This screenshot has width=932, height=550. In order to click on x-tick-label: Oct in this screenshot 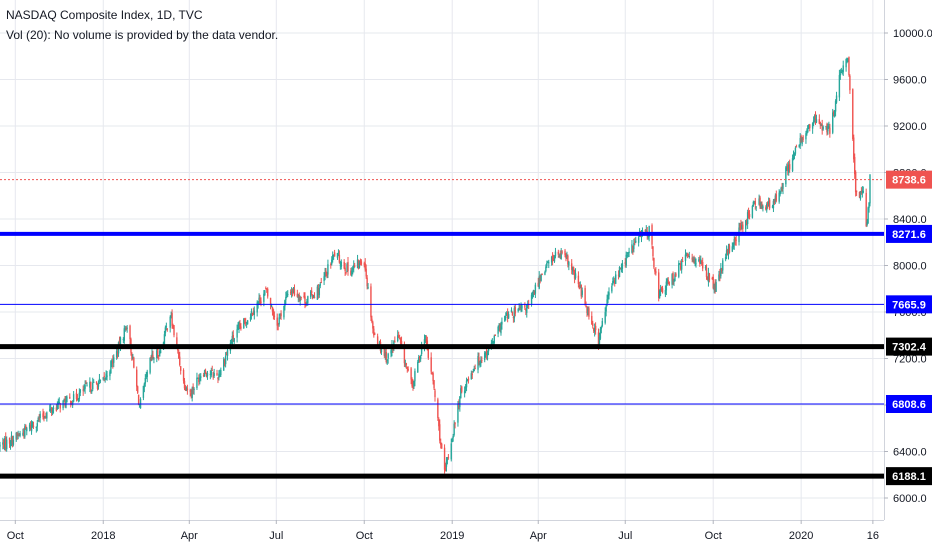, I will do `click(713, 536)`.